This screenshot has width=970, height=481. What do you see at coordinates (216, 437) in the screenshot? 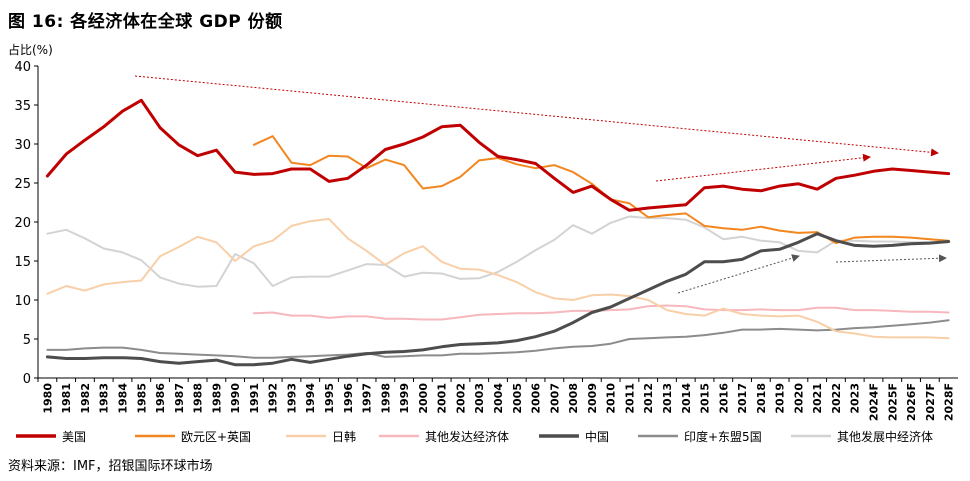
I see `legend-label-2: 欧元区+英国` at bounding box center [216, 437].